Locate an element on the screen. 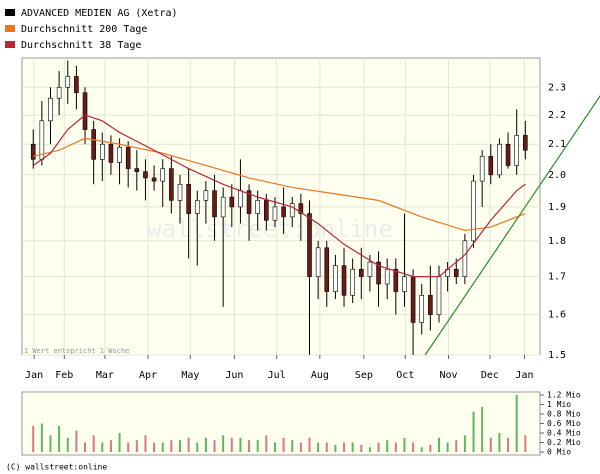  y-tick-label: 1.6 is located at coordinates (557, 315).